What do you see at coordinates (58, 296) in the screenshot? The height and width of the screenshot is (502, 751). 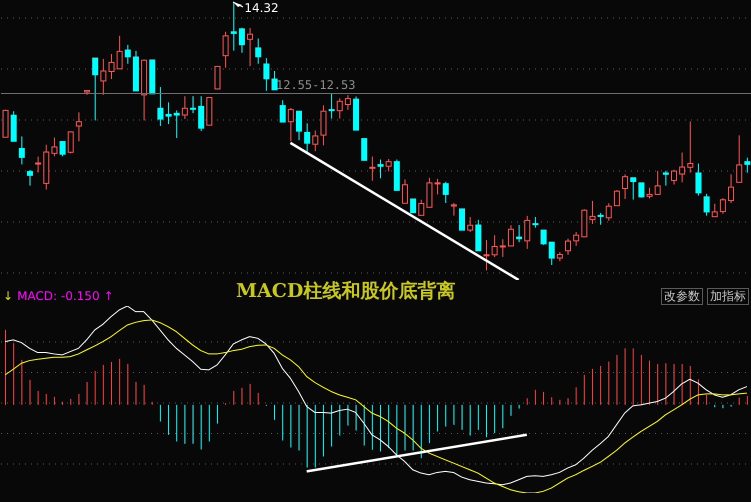 I see `text: MACD: -0.150` at bounding box center [58, 296].